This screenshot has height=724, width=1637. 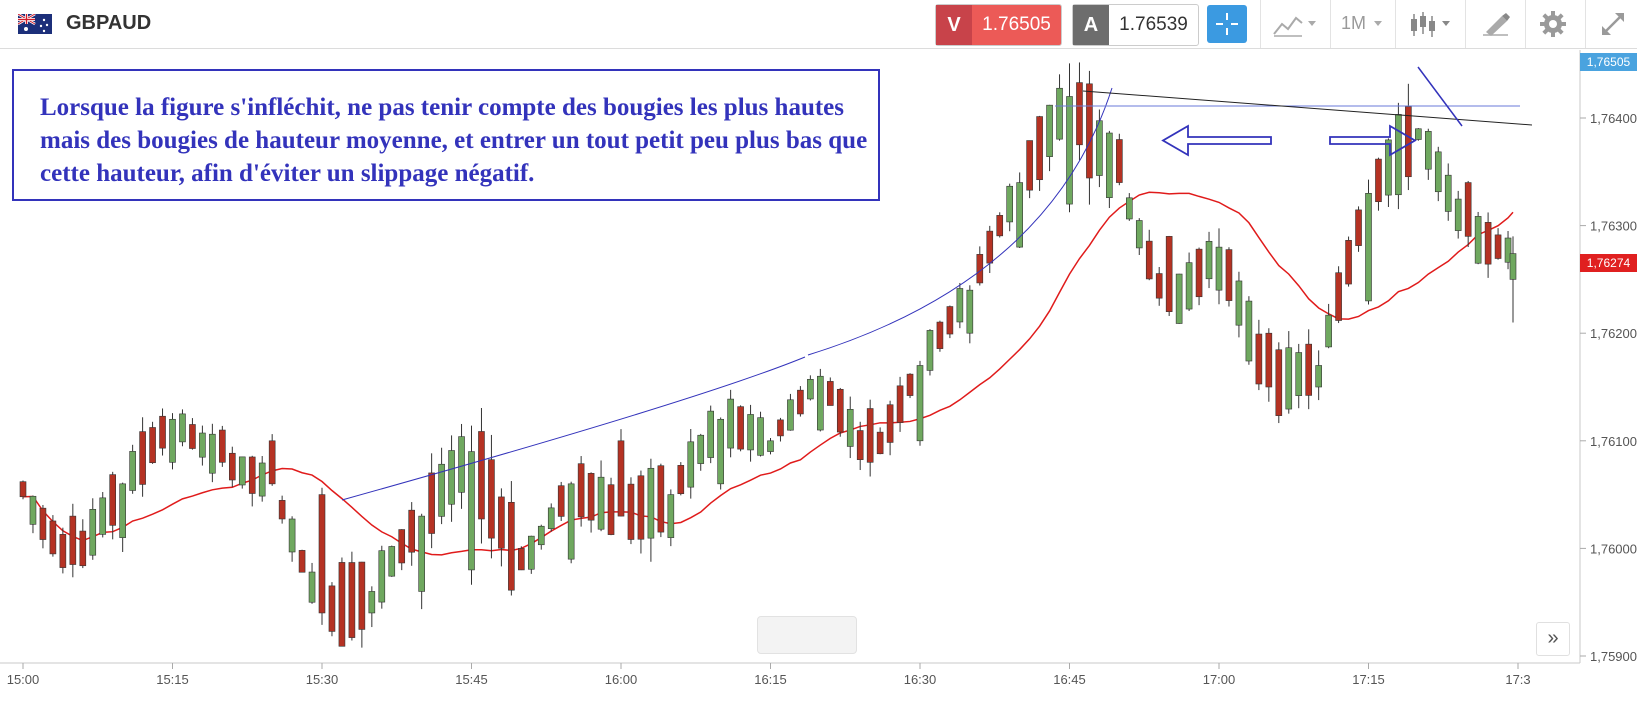 I want to click on pointer-line, so click(x=1440, y=96).